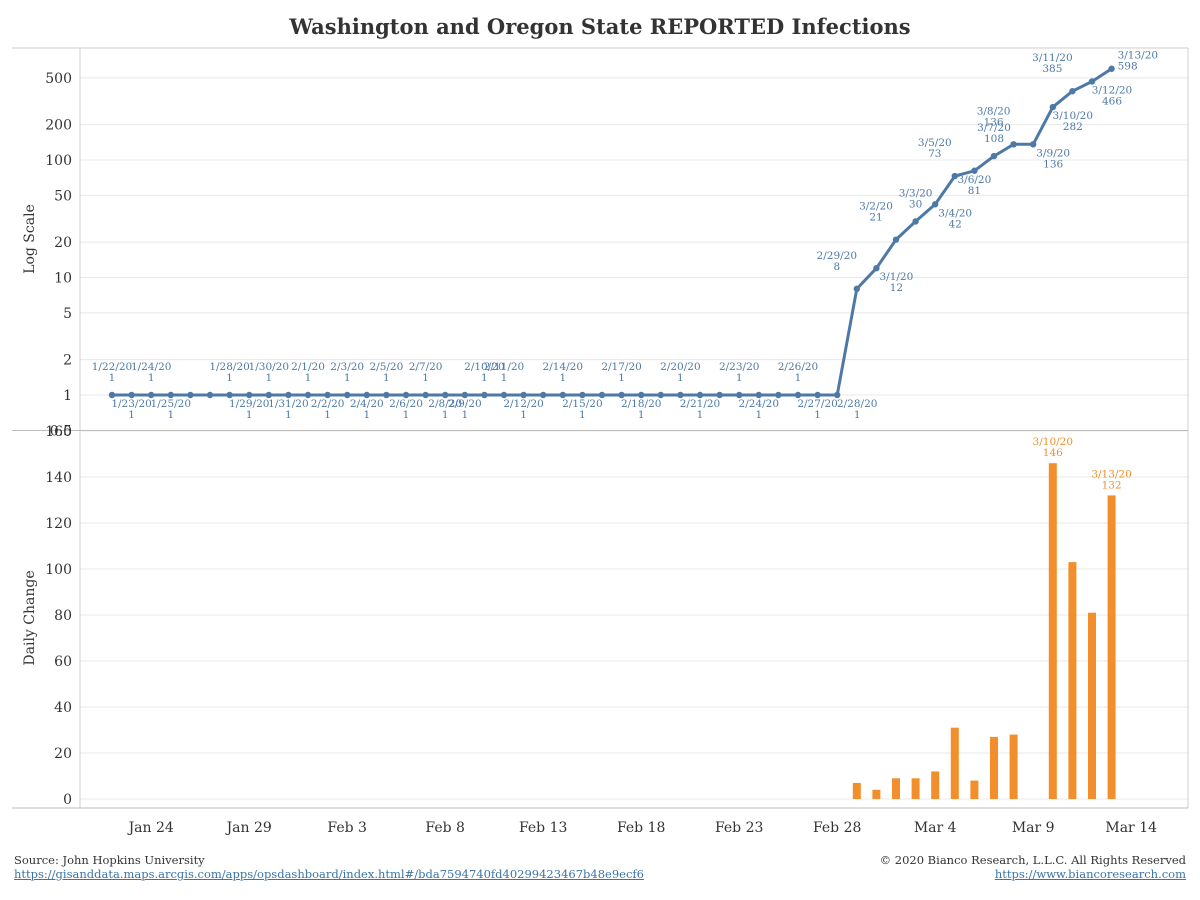 This screenshot has height=900, width=1200. What do you see at coordinates (1073, 116) in the screenshot?
I see `line-label-date: 3/10/20` at bounding box center [1073, 116].